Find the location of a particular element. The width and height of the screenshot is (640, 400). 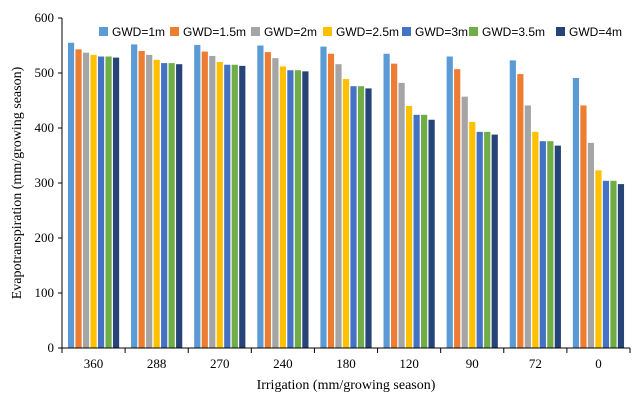

y-tick-label: 300 is located at coordinates (45, 182).